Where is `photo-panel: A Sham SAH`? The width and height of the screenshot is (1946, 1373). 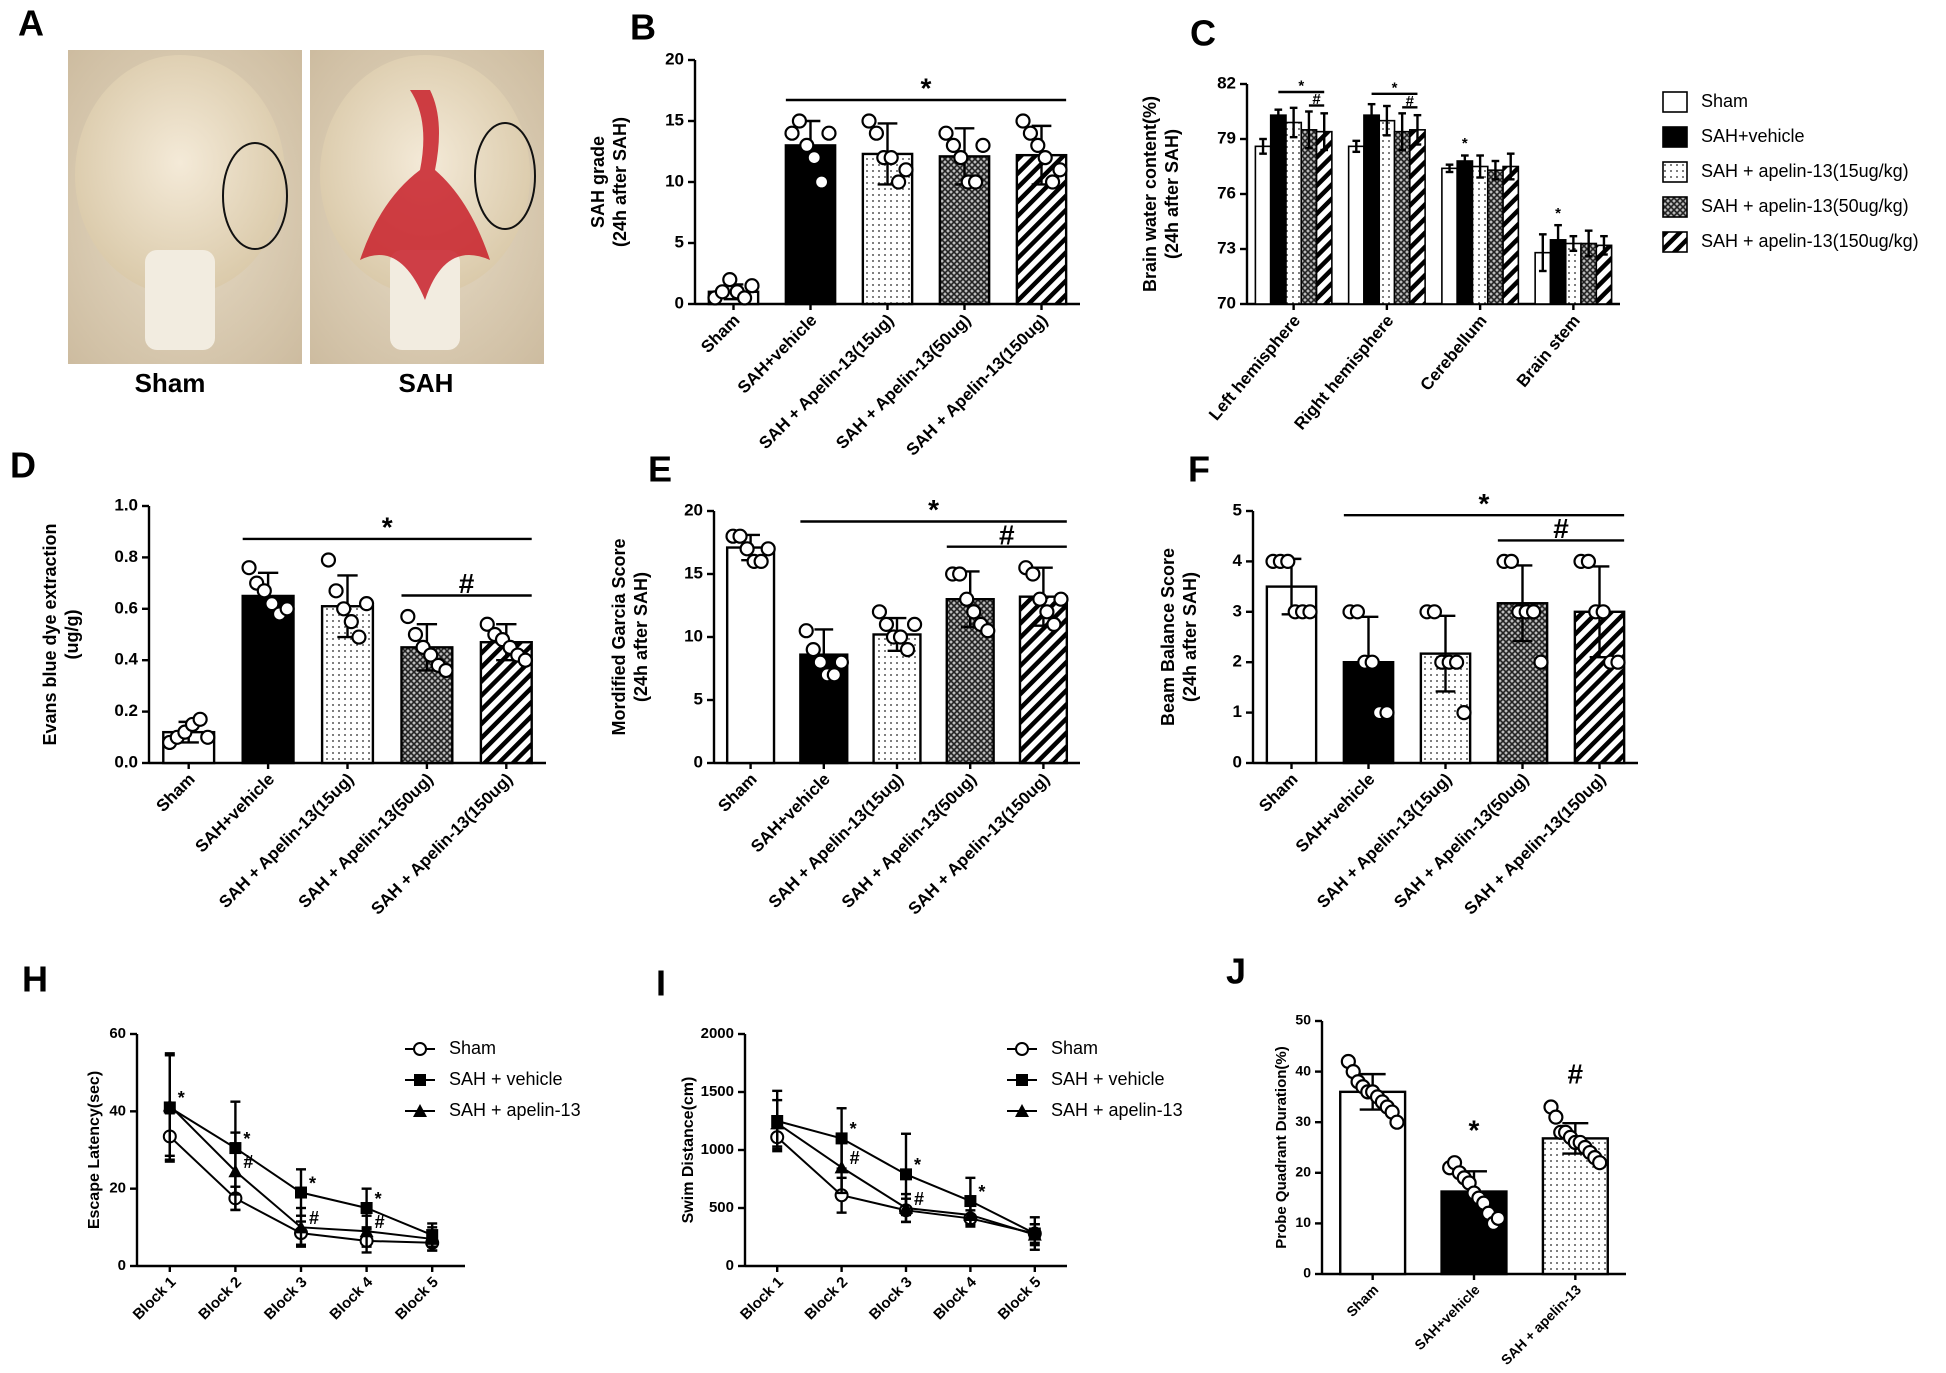
photo-panel: A Sham SAH is located at coordinates (281, 200).